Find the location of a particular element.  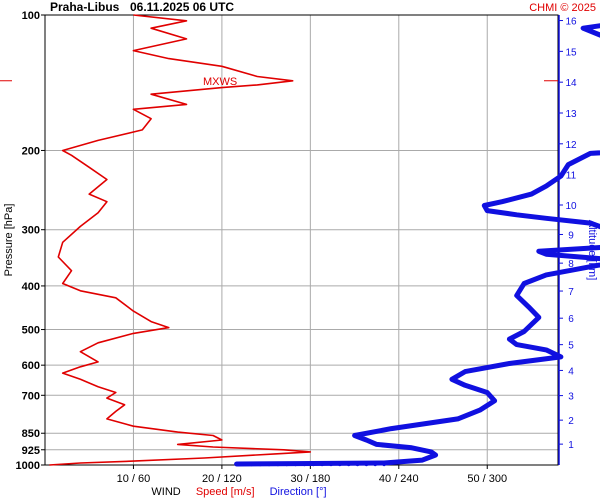

altitude-tick-label: 13 is located at coordinates (571, 114).